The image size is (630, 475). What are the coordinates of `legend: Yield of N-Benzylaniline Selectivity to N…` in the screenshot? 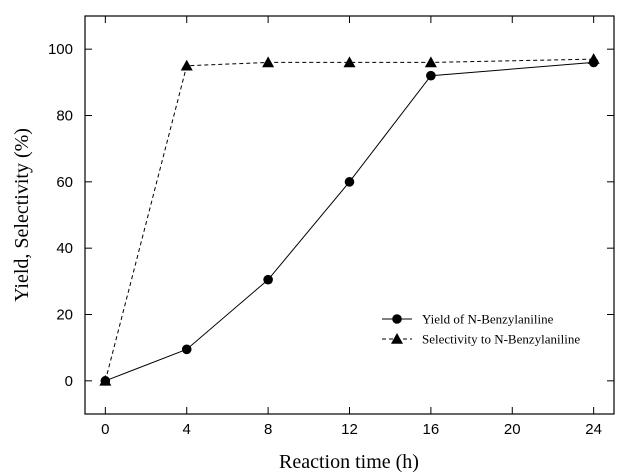 It's located at (481, 329).